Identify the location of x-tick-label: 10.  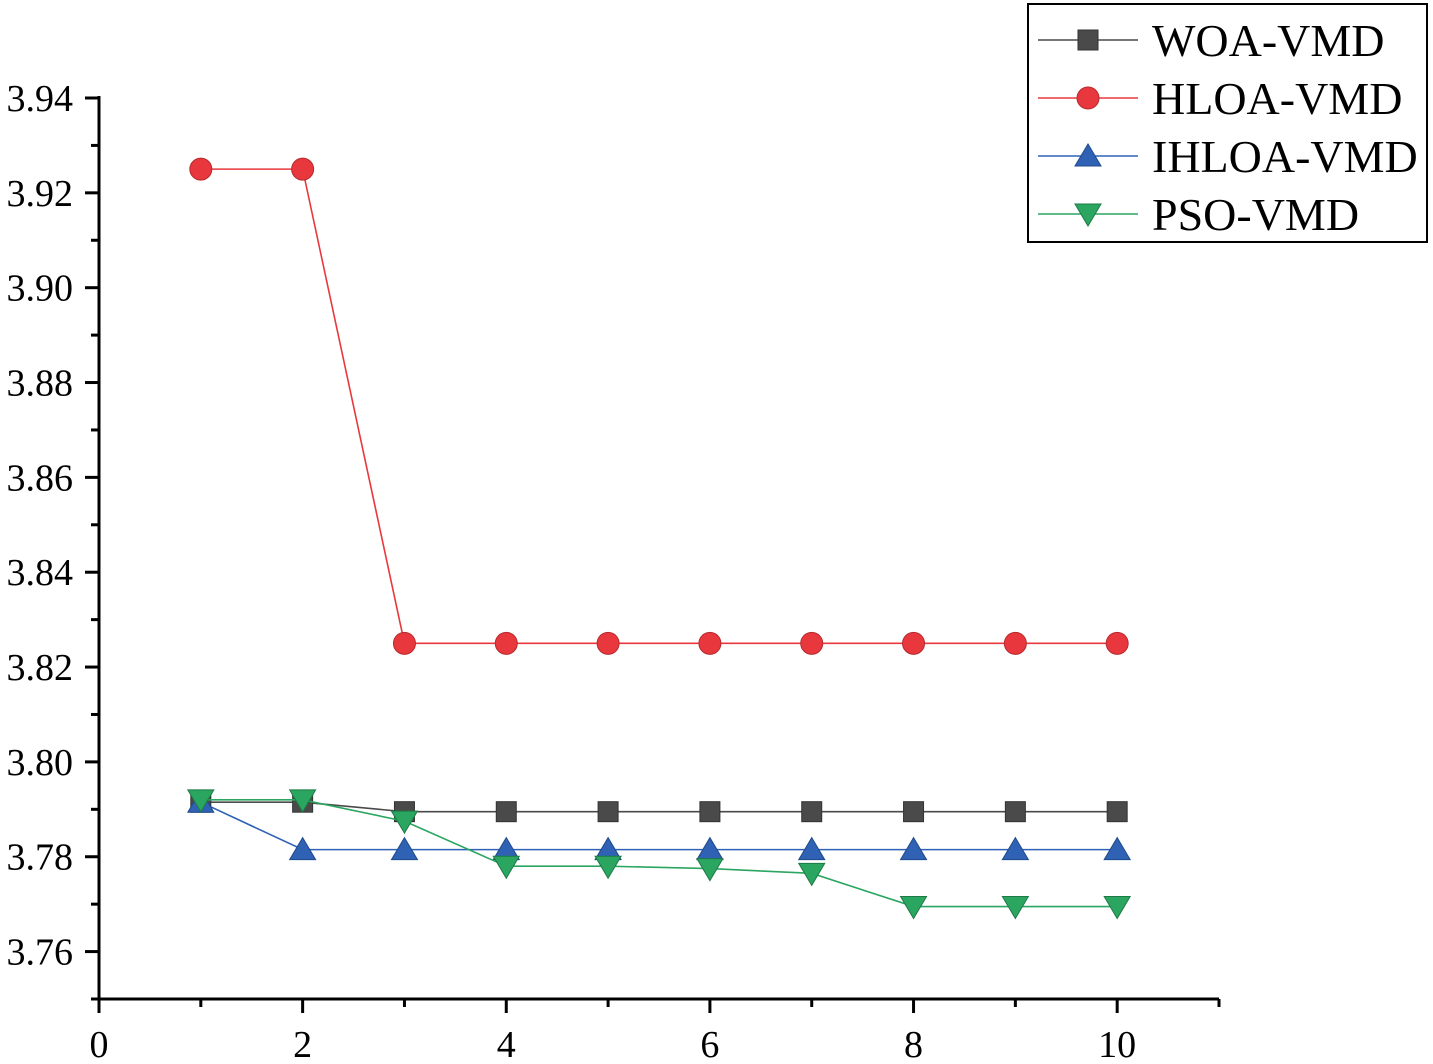
(1117, 1044).